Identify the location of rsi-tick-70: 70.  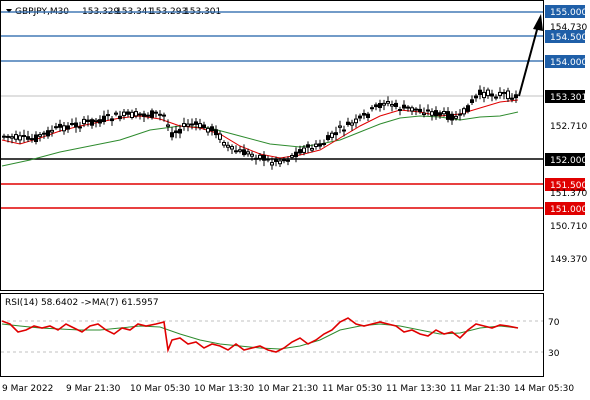
(554, 323).